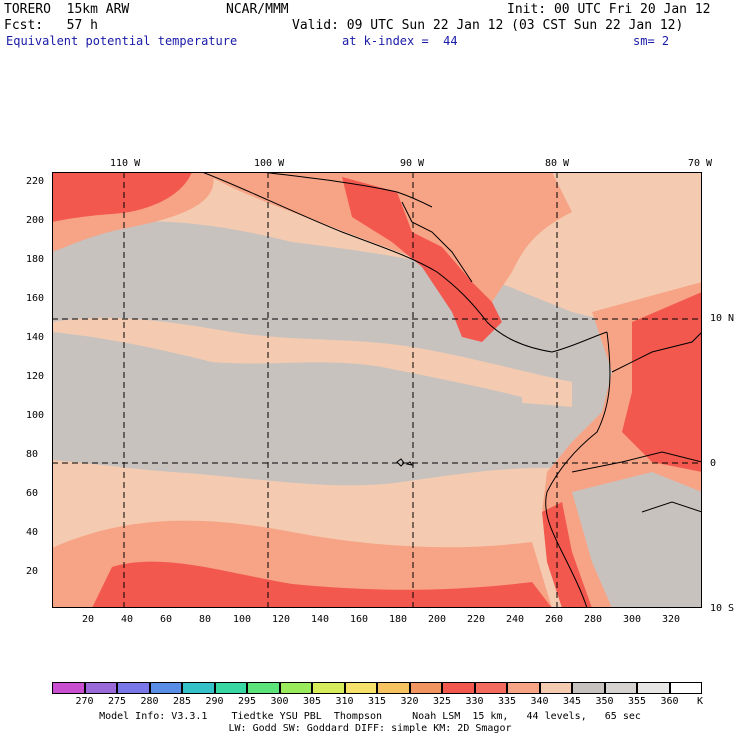  What do you see at coordinates (125, 163) in the screenshot?
I see `lon-label-110w: 110 W` at bounding box center [125, 163].